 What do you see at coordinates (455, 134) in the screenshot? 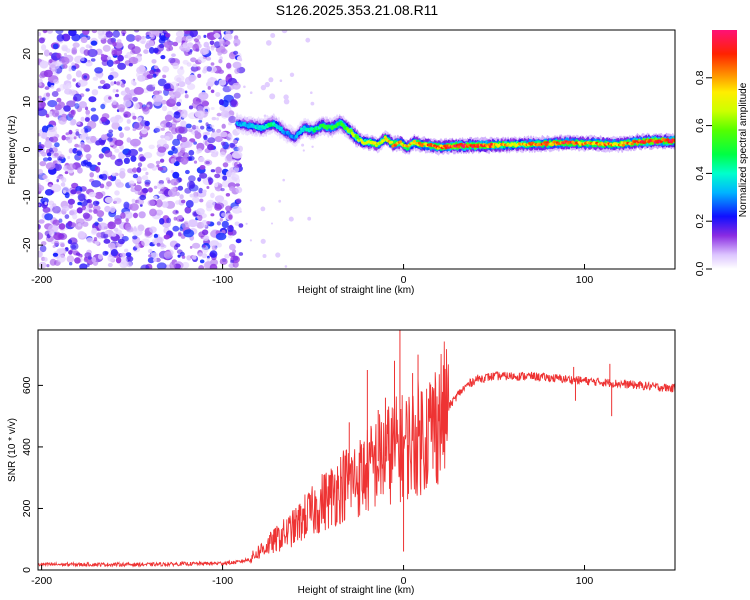
I see `spectrogram-signal-track` at bounding box center [455, 134].